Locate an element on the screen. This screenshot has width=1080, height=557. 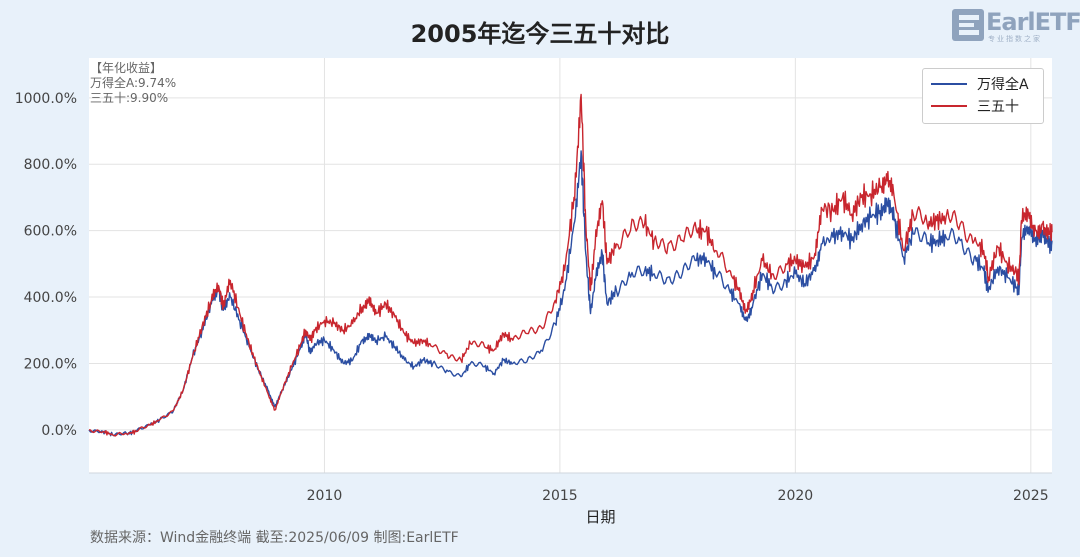
y-tick-label: 600.0% is located at coordinates (50, 232).